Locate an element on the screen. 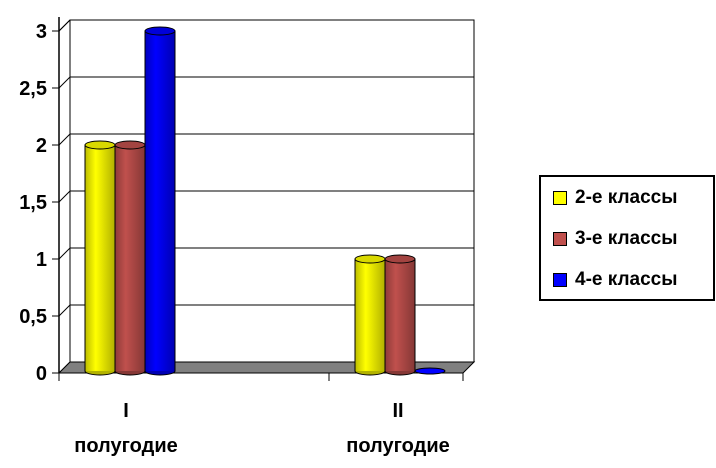 Image resolution: width=716 pixels, height=468 pixels. y-tick-label: 0,5 is located at coordinates (33, 317).